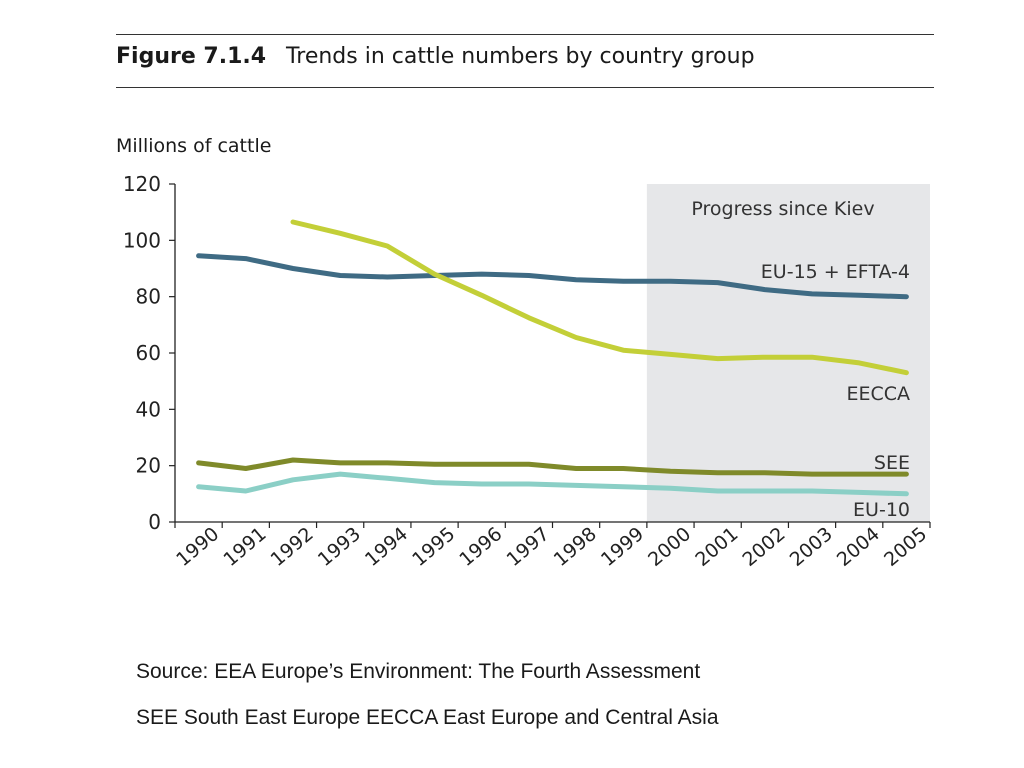  I want to click on x-tick-label: 2005, so click(905, 547).